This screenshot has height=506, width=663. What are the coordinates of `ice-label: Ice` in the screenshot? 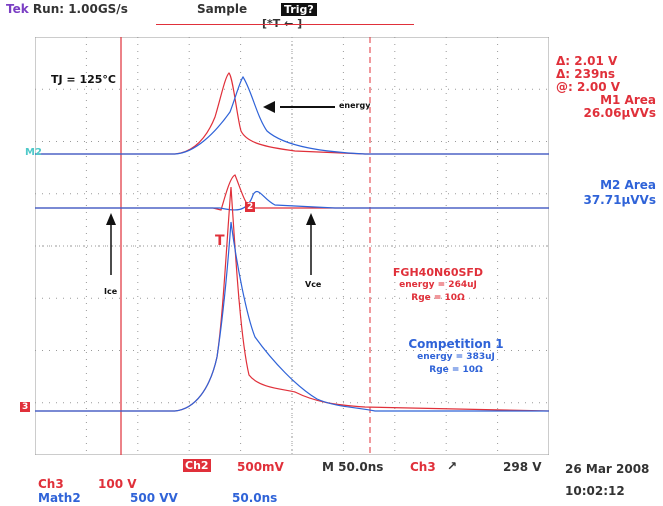 It's located at (111, 291).